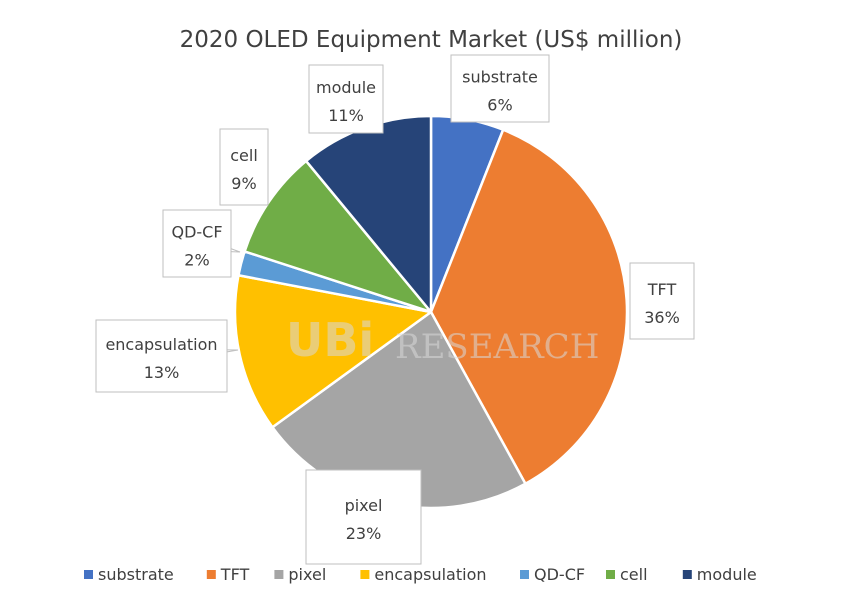 The height and width of the screenshot is (612, 863). What do you see at coordinates (364, 505) in the screenshot?
I see `data-label-category: pixel` at bounding box center [364, 505].